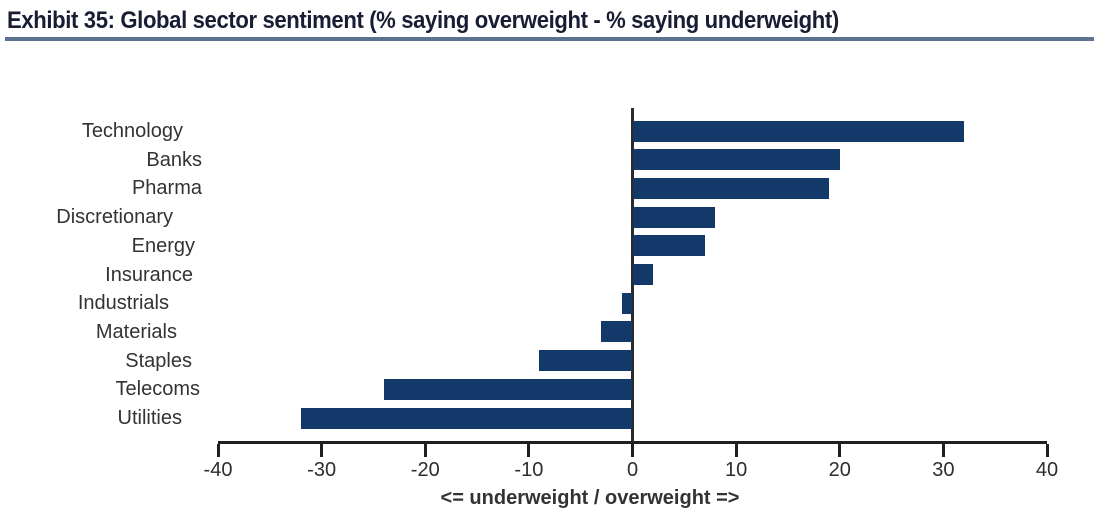  What do you see at coordinates (322, 450) in the screenshot?
I see `x-tick--30` at bounding box center [322, 450].